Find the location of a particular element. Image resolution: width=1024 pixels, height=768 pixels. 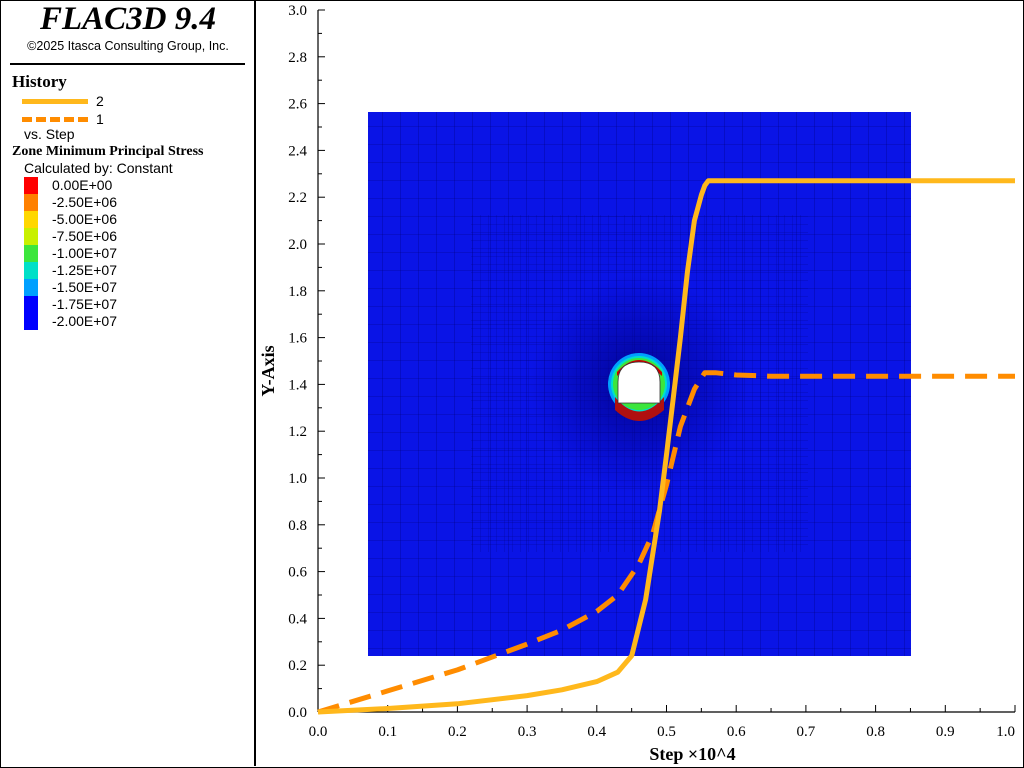

y-tick-label: 1.0 is located at coordinates (297, 479).